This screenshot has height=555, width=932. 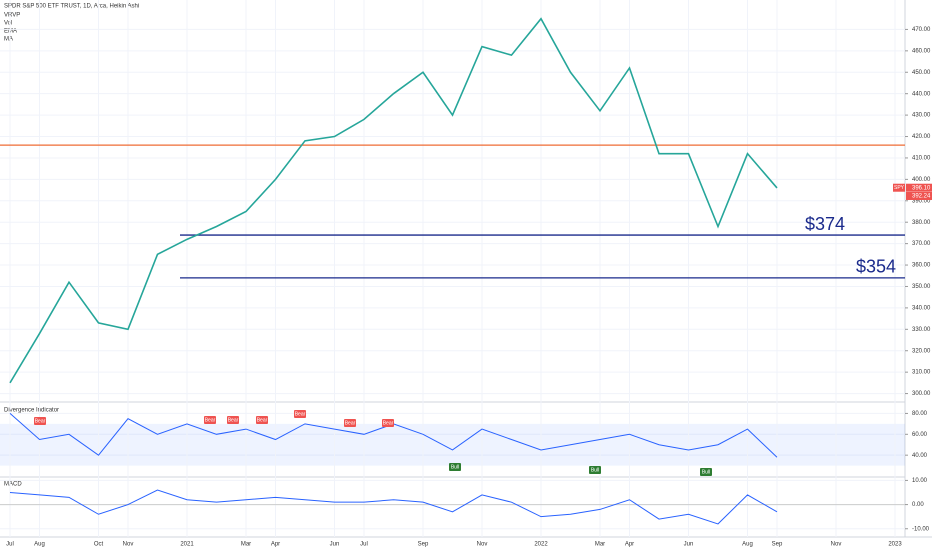 What do you see at coordinates (921, 159) in the screenshot?
I see `y-tick-label: 410.00` at bounding box center [921, 159].